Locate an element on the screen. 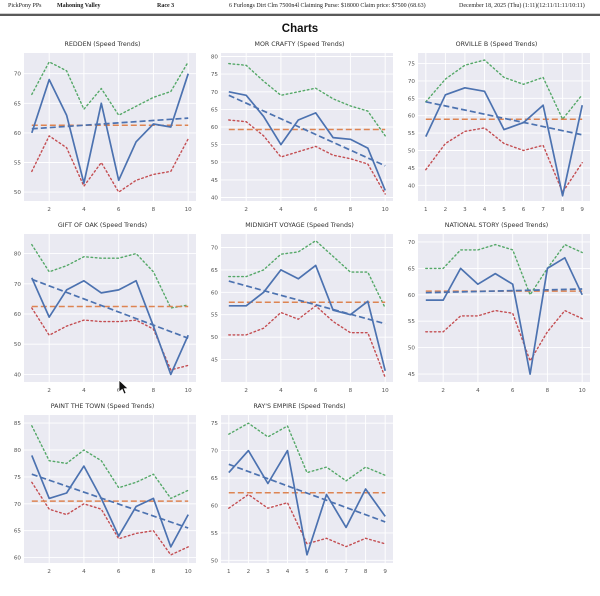 This screenshot has width=600, height=596. chart-title: MIDNIGHT VOYAGE (Speed Trends) is located at coordinates (299, 225).